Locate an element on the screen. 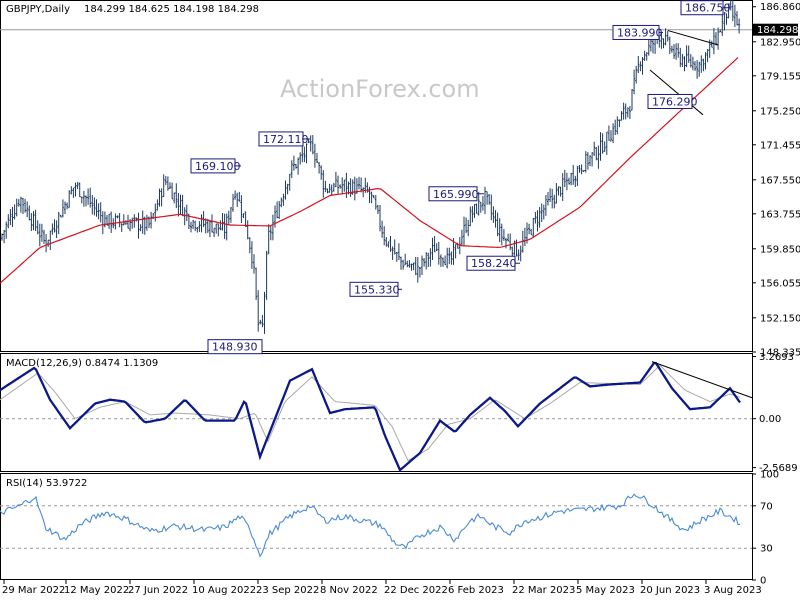 This screenshot has height=600, width=800. date-tick-label: 5 May 2023 is located at coordinates (605, 590).